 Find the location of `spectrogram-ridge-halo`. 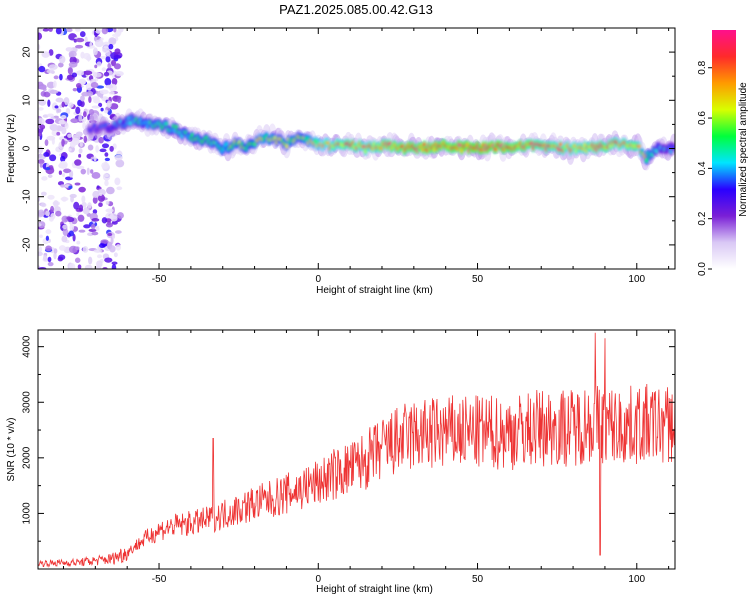

spectrogram-ridge-halo is located at coordinates (379, 139).